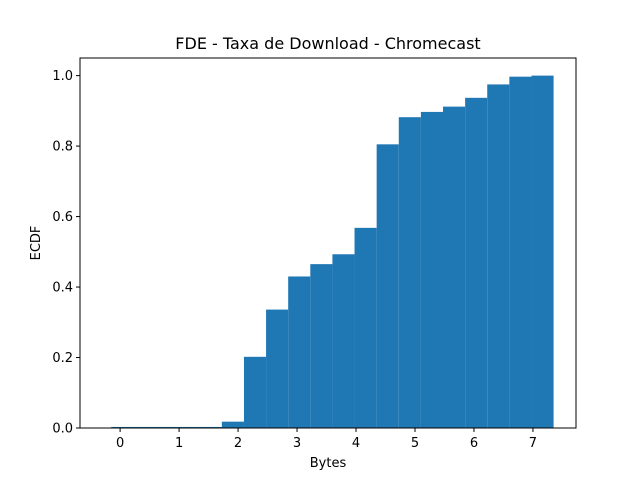  I want to click on y-tick-label-1: 0.2, so click(62, 358).